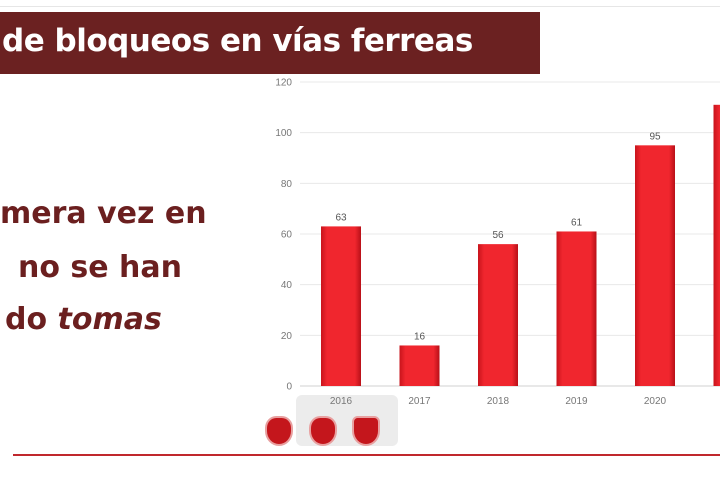 This screenshot has width=720, height=480. What do you see at coordinates (279, 431) in the screenshot?
I see `kansas-city-southern-logo` at bounding box center [279, 431].